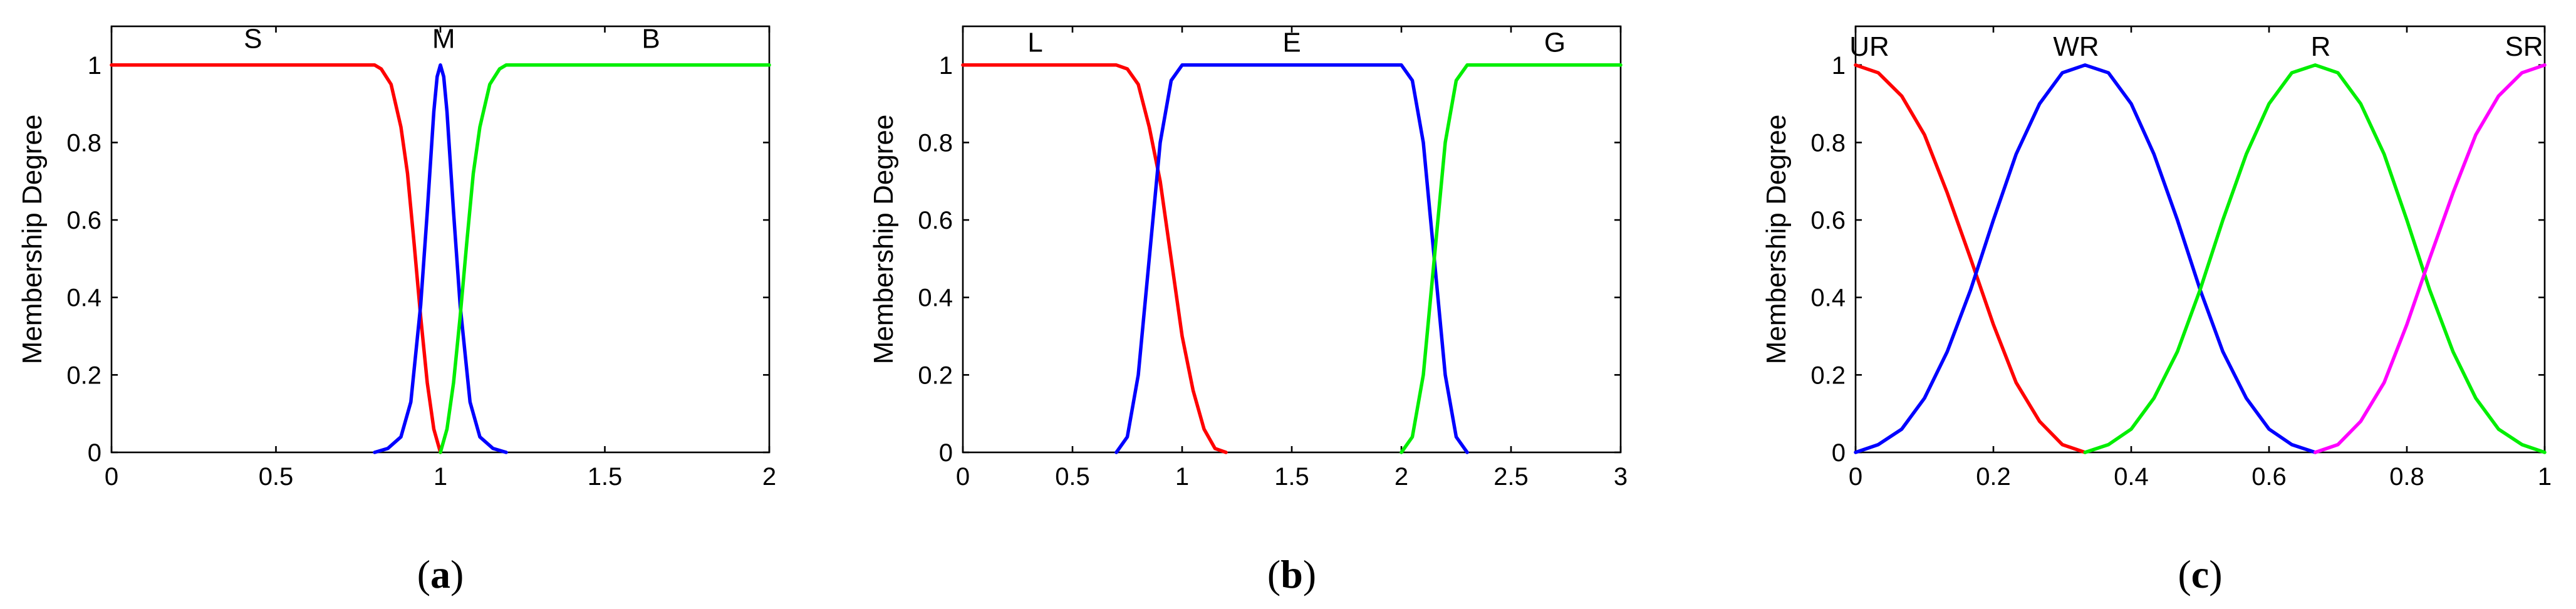  What do you see at coordinates (2321, 46) in the screenshot?
I see `mf-label-r: R` at bounding box center [2321, 46].